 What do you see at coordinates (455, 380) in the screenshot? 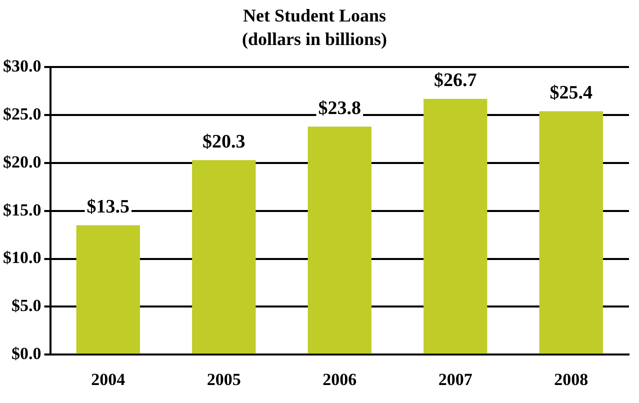
I see `x-tick-label: 2007` at bounding box center [455, 380].